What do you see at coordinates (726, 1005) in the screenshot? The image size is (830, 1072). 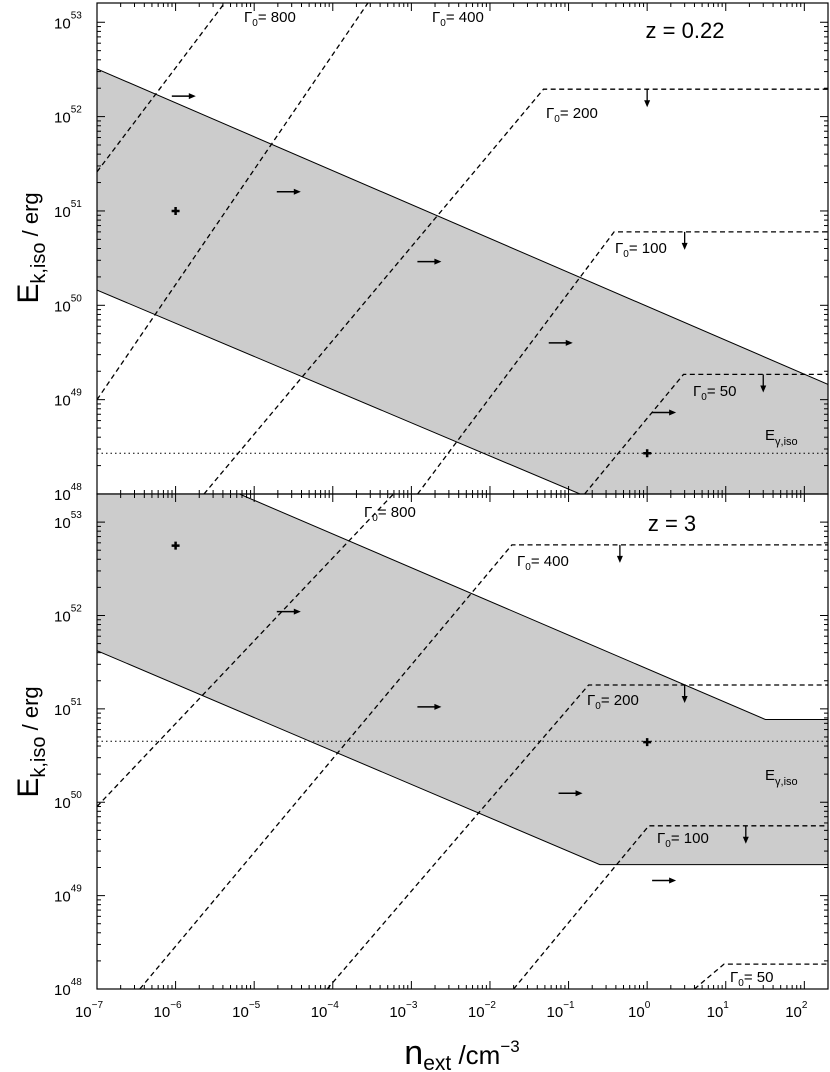 I see `x-tick-label-exp: 1` at bounding box center [726, 1005].